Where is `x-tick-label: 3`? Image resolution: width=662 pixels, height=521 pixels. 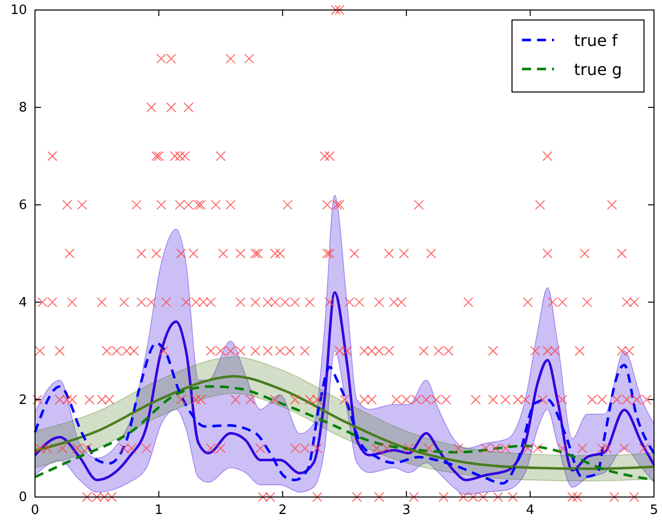
x-tick-label: 3 is located at coordinates (406, 510).